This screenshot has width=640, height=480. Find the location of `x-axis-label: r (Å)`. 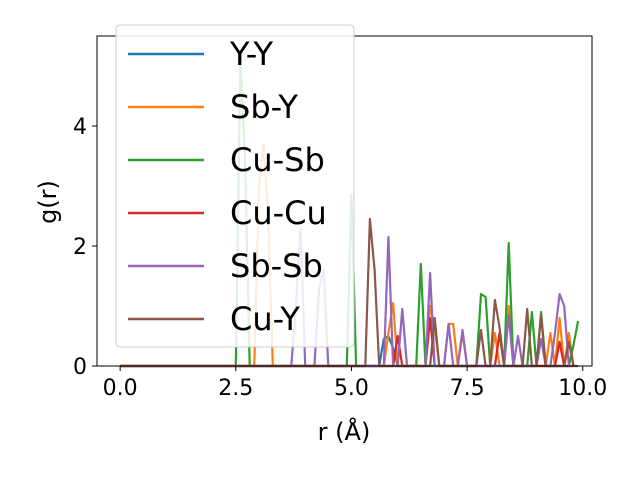

x-axis-label: r (Å) is located at coordinates (344, 431).